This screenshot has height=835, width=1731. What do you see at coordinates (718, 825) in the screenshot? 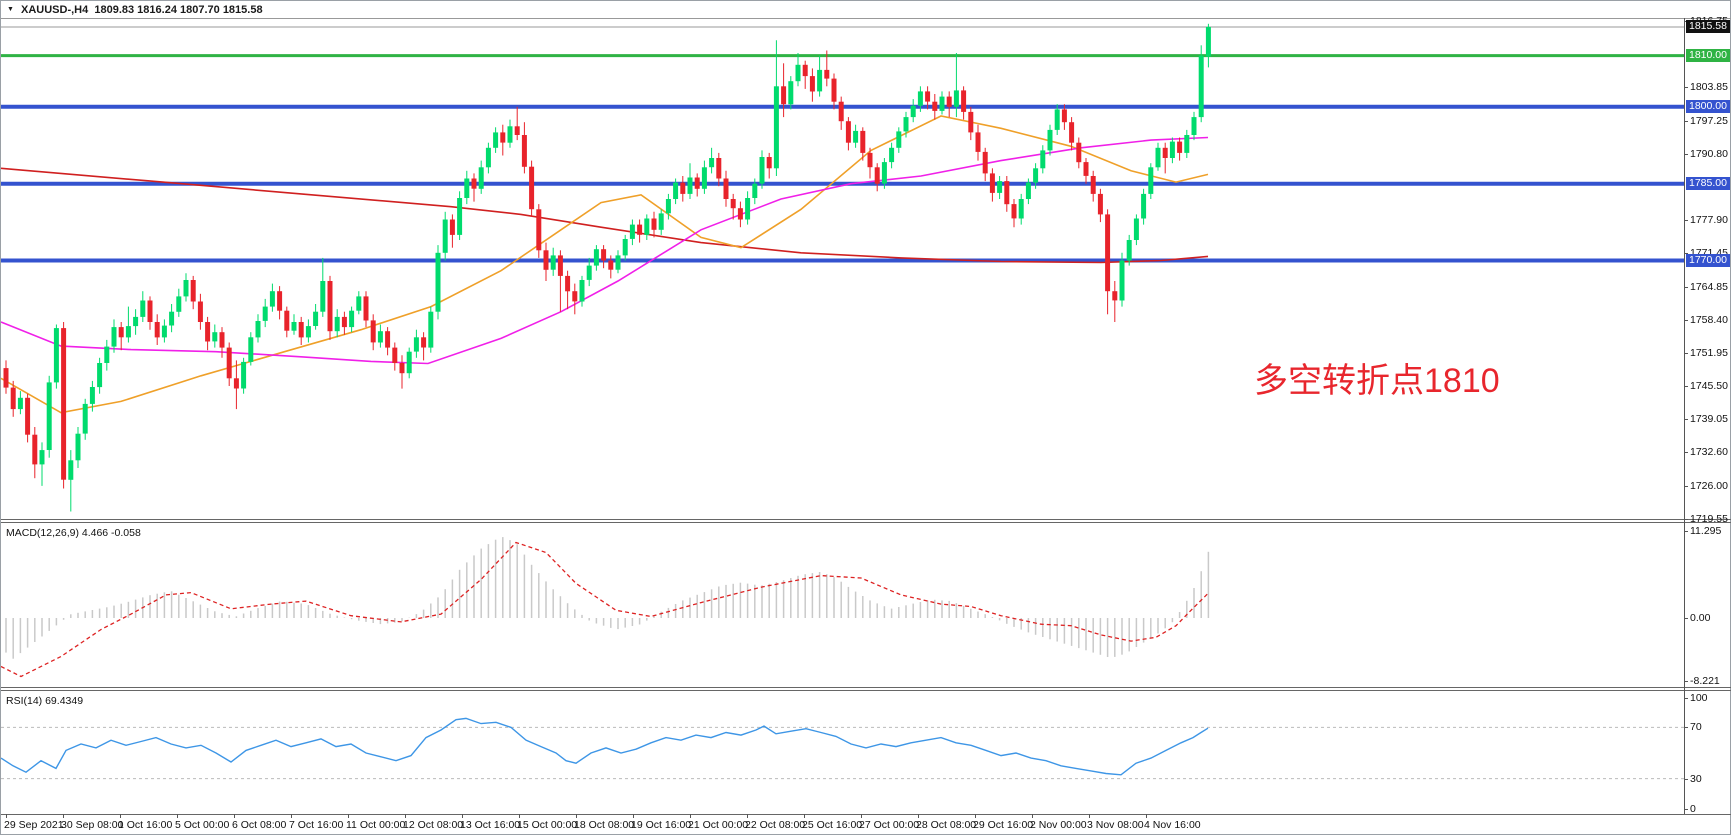
I see `time-tick-label: 21 Oct 00:00` at bounding box center [718, 825].